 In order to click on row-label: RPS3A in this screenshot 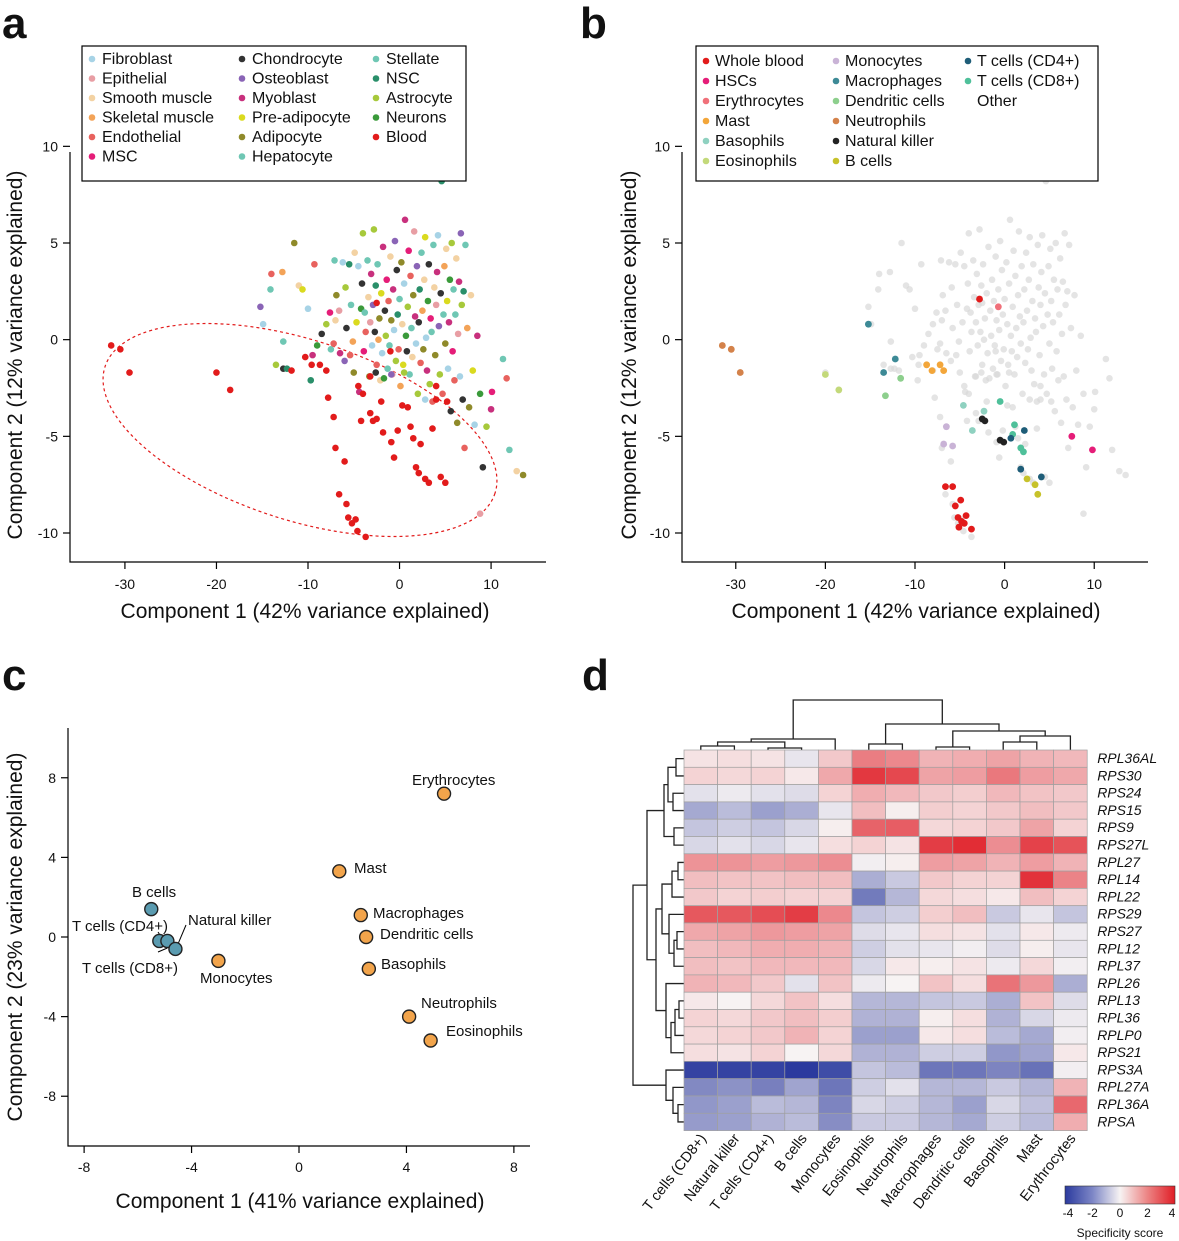, I will do `click(1120, 1069)`.